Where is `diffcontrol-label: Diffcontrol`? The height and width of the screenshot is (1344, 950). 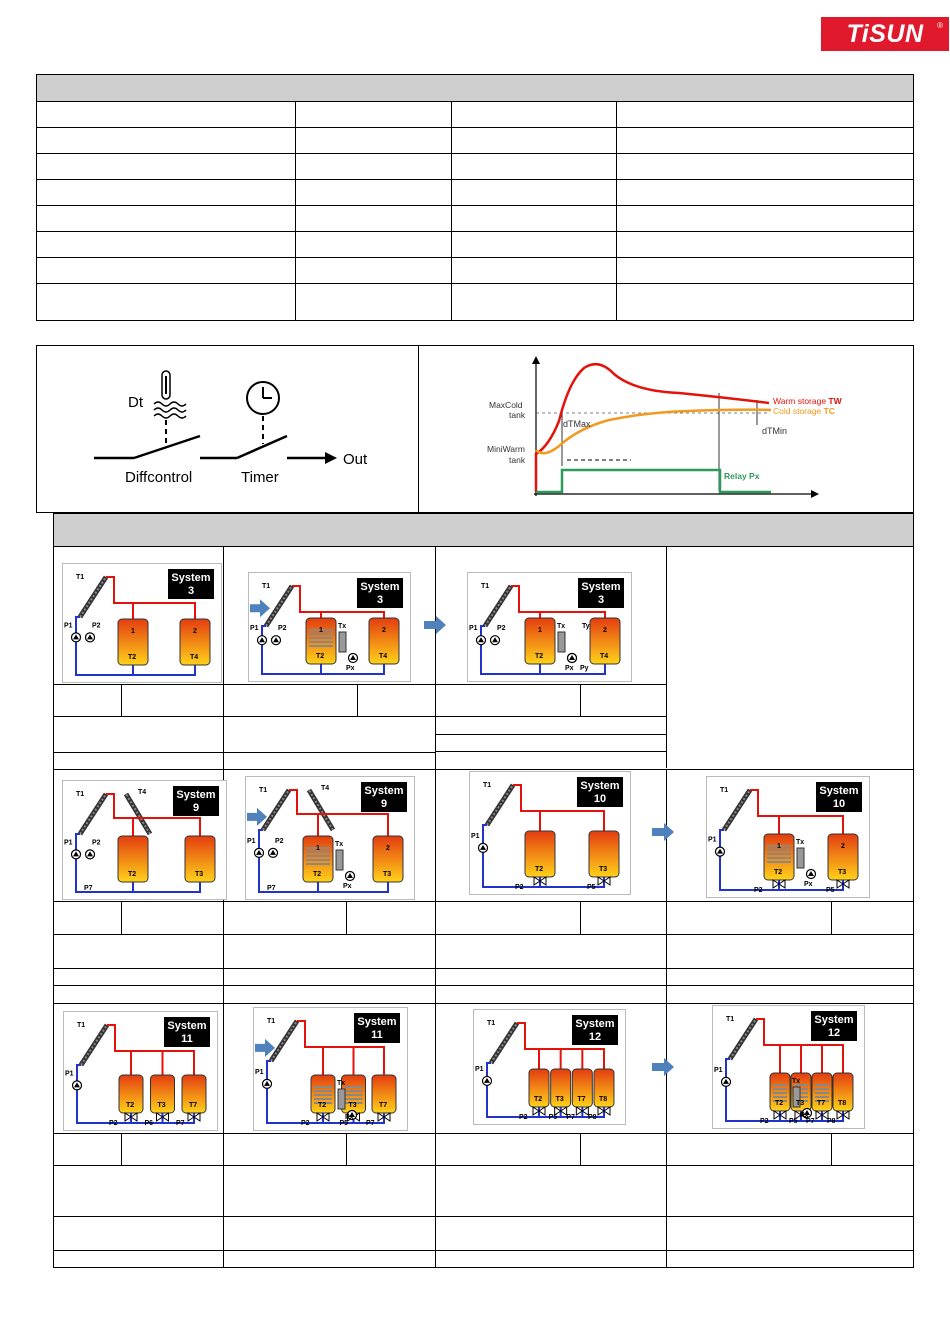
diffcontrol-label: Diffcontrol is located at coordinates (158, 477).